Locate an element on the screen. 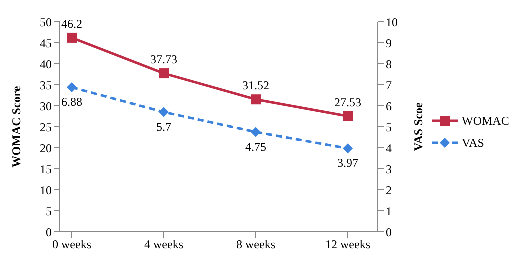 This screenshot has height=267, width=523. y-tick-label: 25 is located at coordinates (46, 127).